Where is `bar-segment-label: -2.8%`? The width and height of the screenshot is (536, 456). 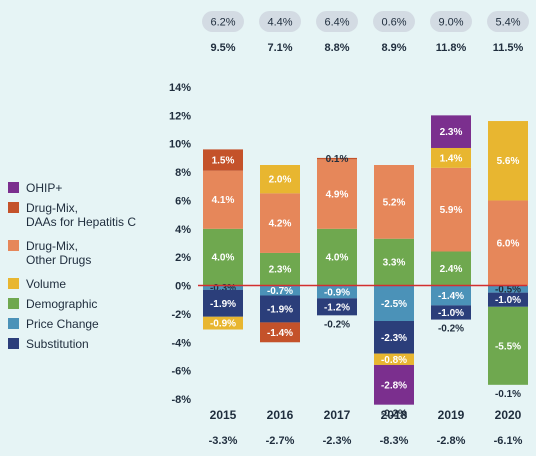 bar-segment-label: -2.8% is located at coordinates (394, 385).